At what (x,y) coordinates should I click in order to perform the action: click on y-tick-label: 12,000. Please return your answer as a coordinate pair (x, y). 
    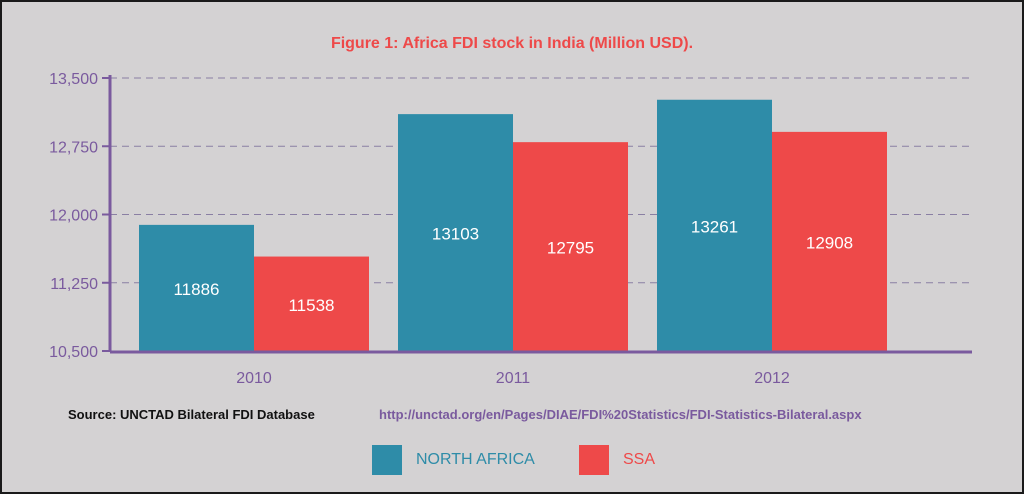
    Looking at the image, I should click on (73, 216).